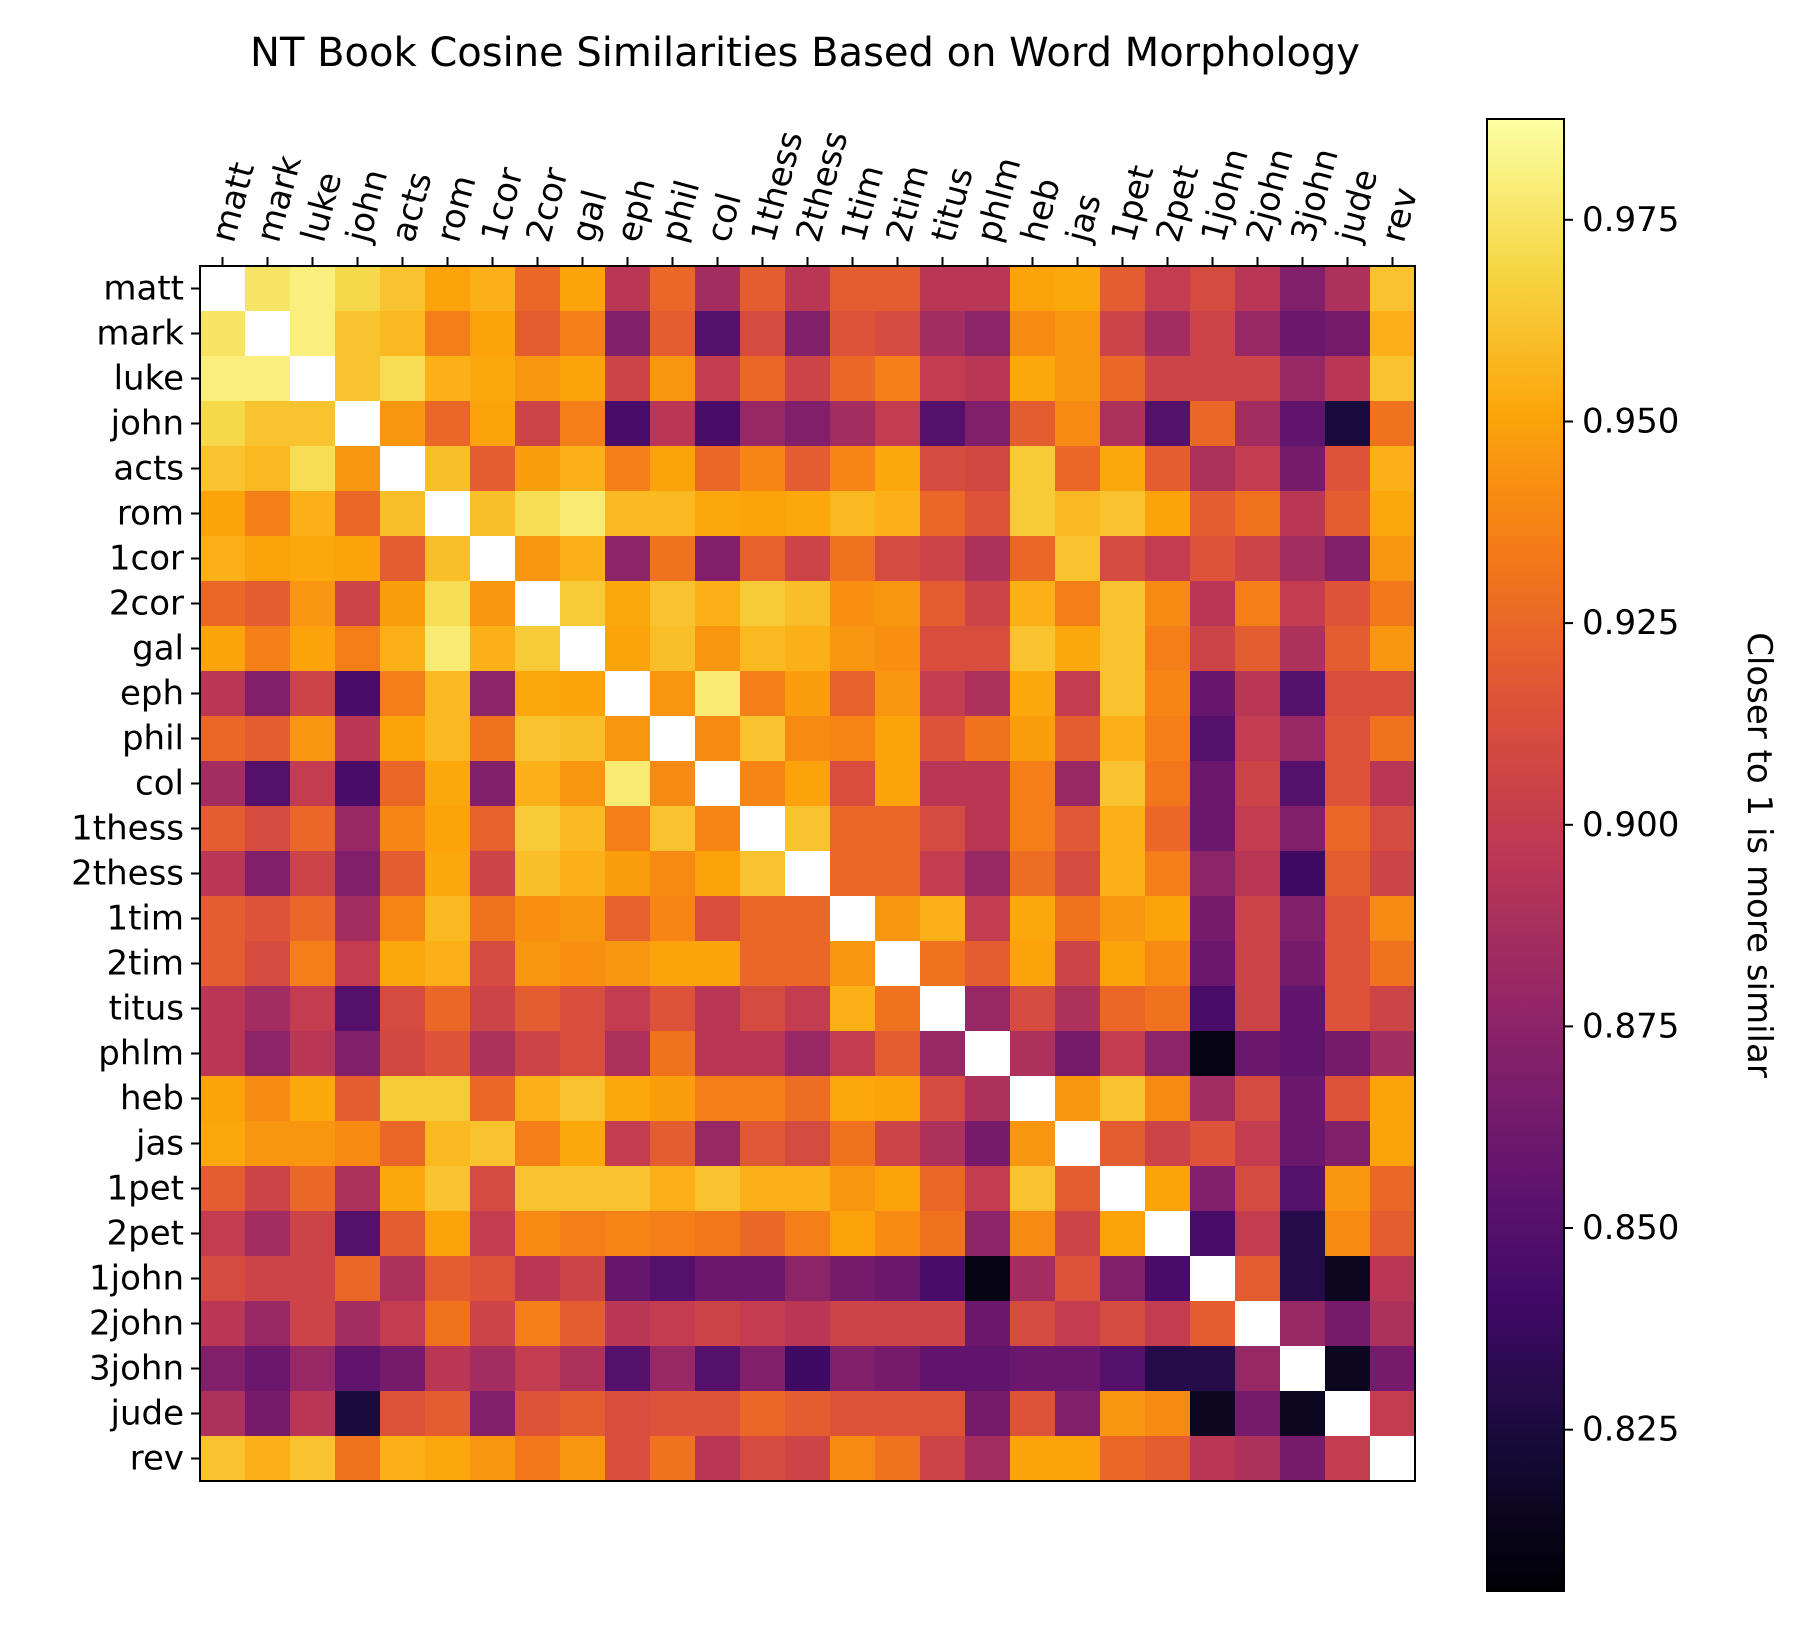 This screenshot has width=1798, height=1650. Describe the element at coordinates (1083, 219) in the screenshot. I see `x-tick-label: jas` at that location.